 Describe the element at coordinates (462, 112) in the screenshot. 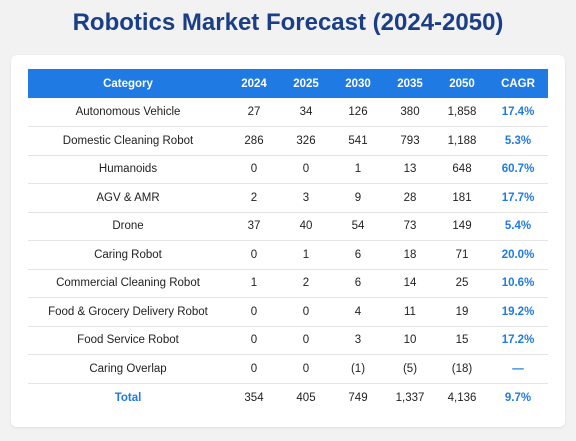

I see `value-cell-2050: 1,858` at that location.